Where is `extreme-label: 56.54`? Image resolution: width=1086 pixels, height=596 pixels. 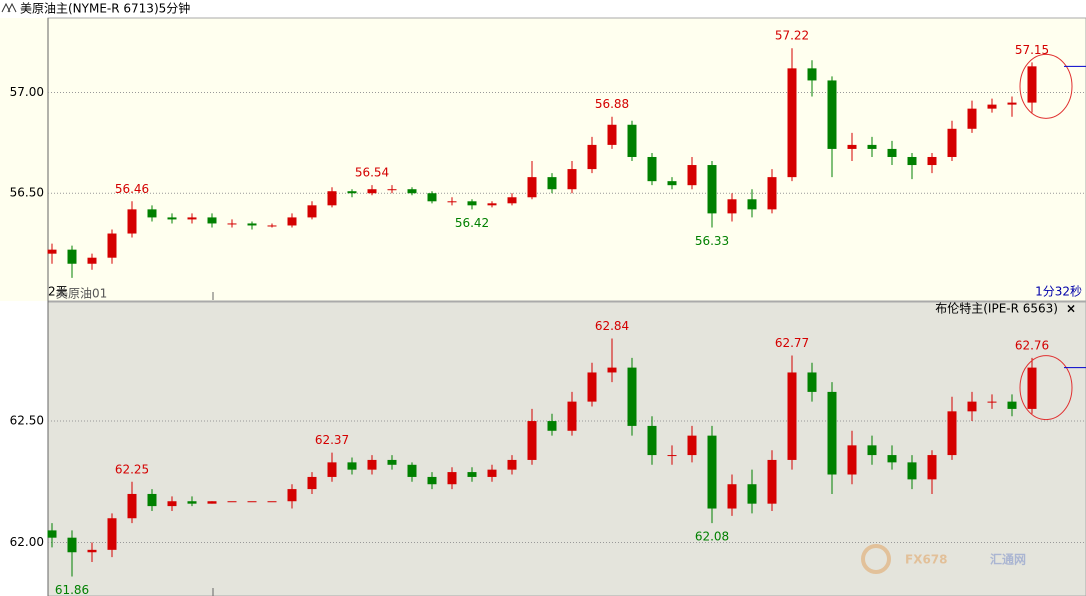 extreme-label: 56.54 is located at coordinates (372, 173).